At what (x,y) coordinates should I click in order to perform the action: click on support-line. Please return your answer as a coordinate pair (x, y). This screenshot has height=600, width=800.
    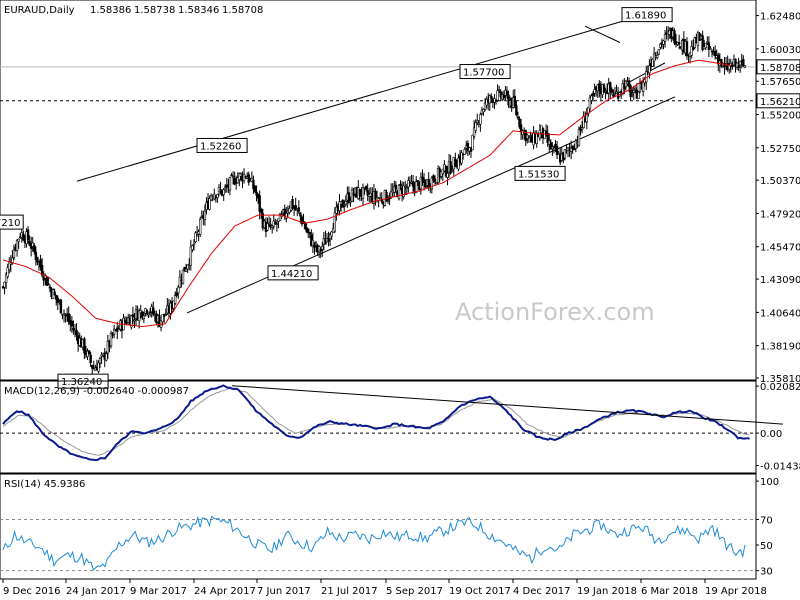
    Looking at the image, I should click on (378, 84).